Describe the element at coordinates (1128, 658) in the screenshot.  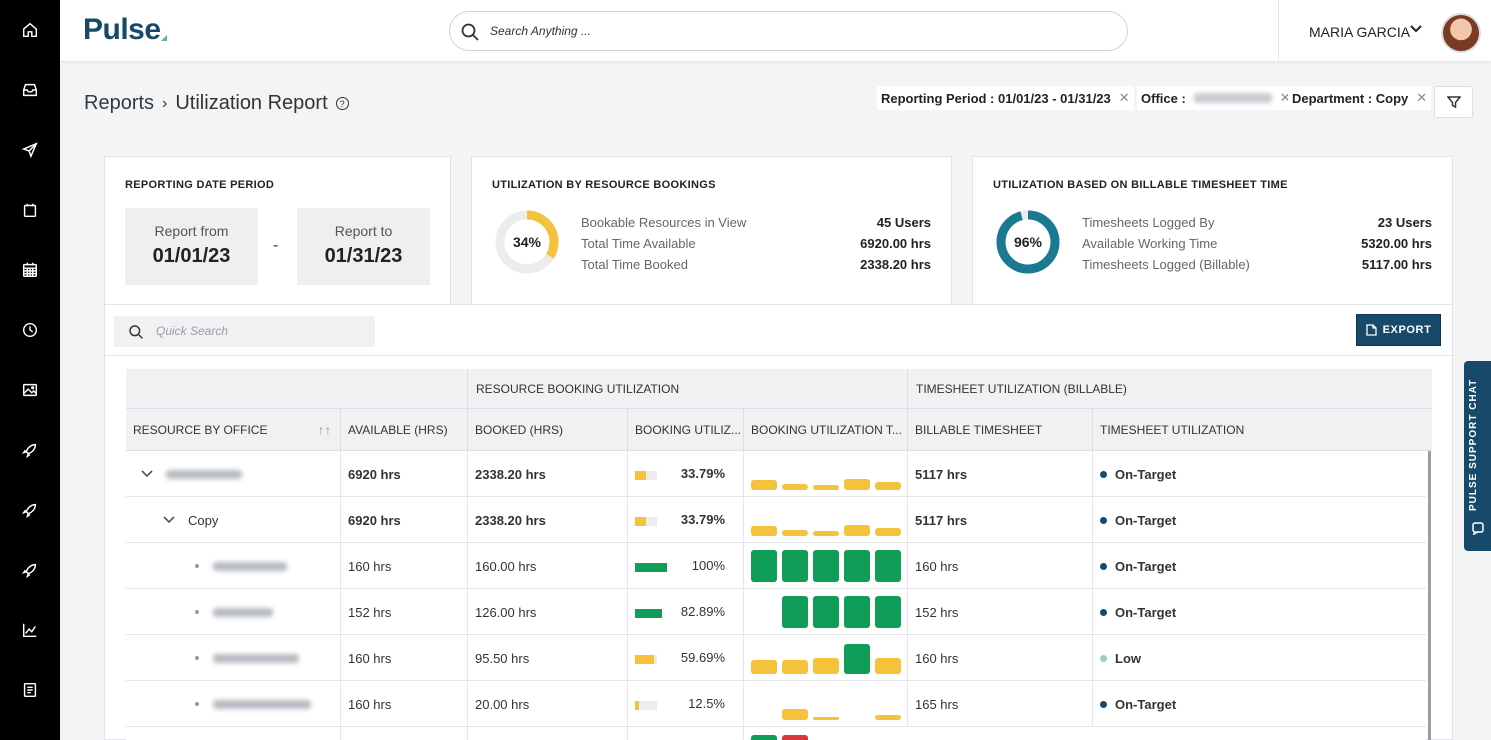
I see `status-label: Low` at that location.